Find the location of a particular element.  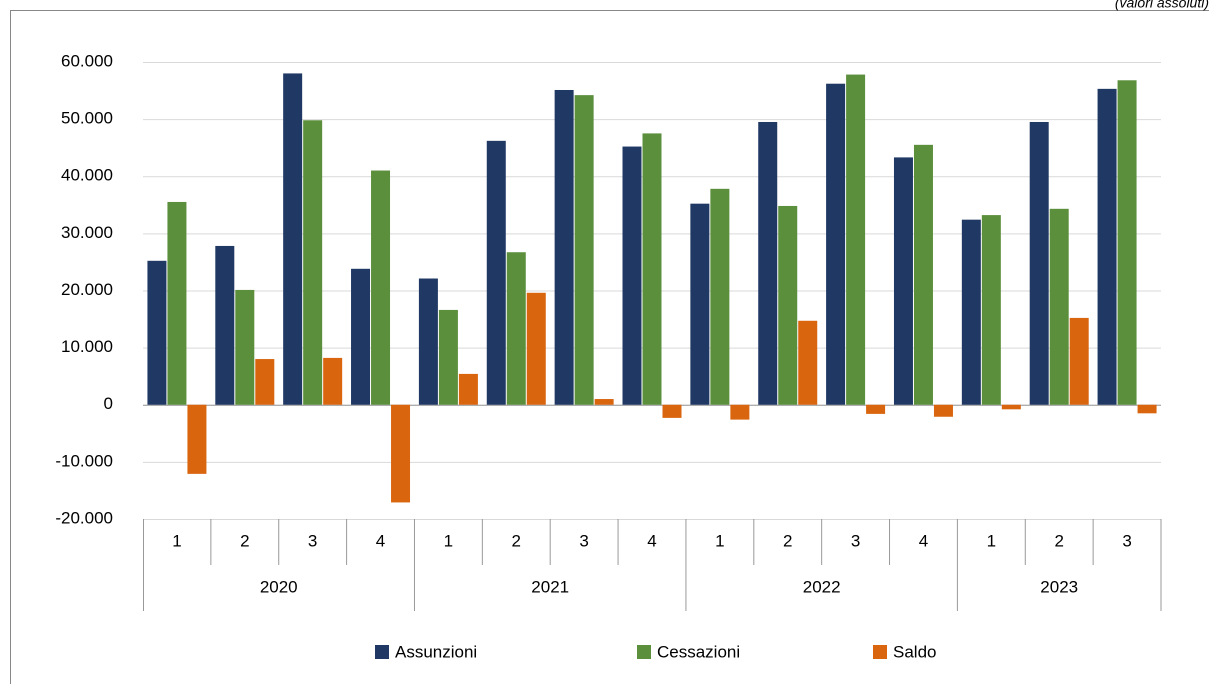

y-tick-label: 30.000 is located at coordinates (87, 232).